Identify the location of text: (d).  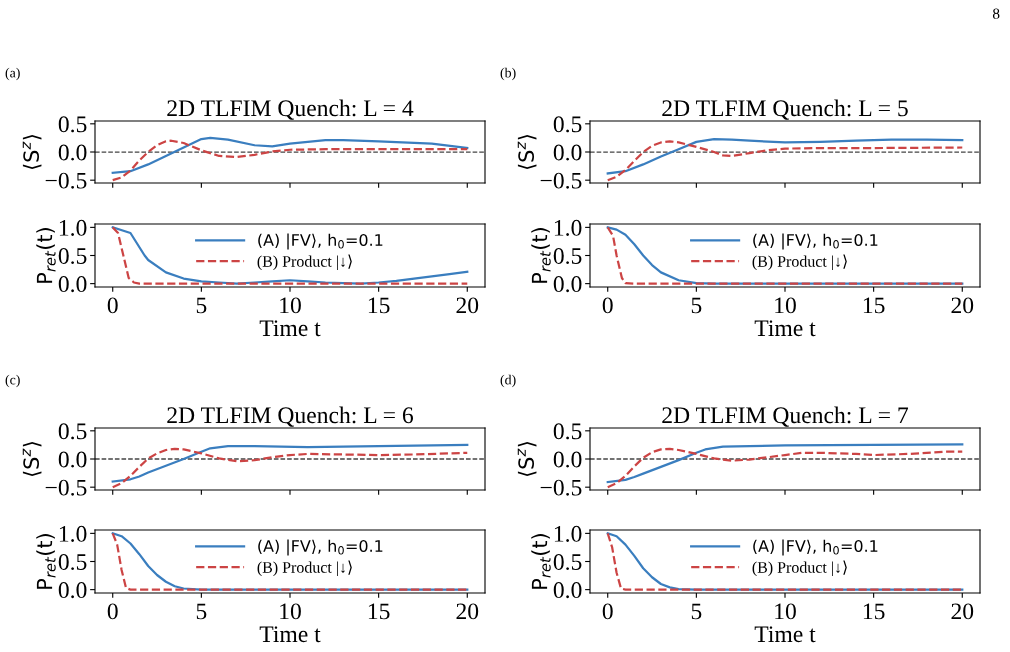
(508, 381).